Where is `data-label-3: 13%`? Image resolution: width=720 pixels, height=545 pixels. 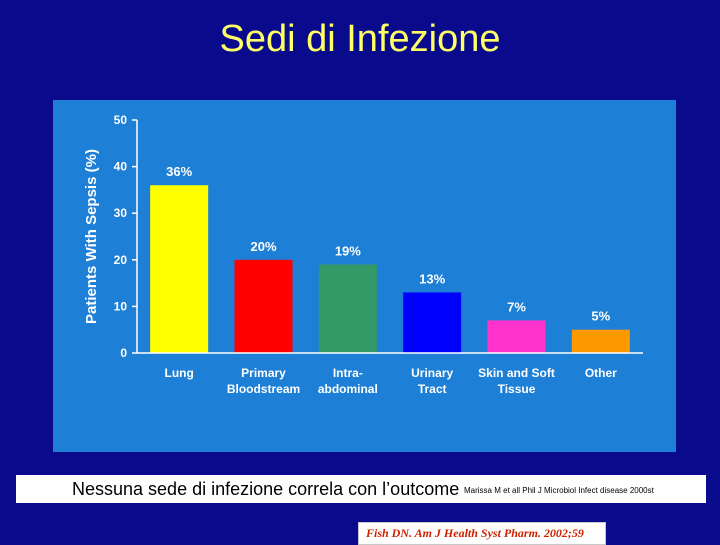 data-label-3: 13% is located at coordinates (432, 278).